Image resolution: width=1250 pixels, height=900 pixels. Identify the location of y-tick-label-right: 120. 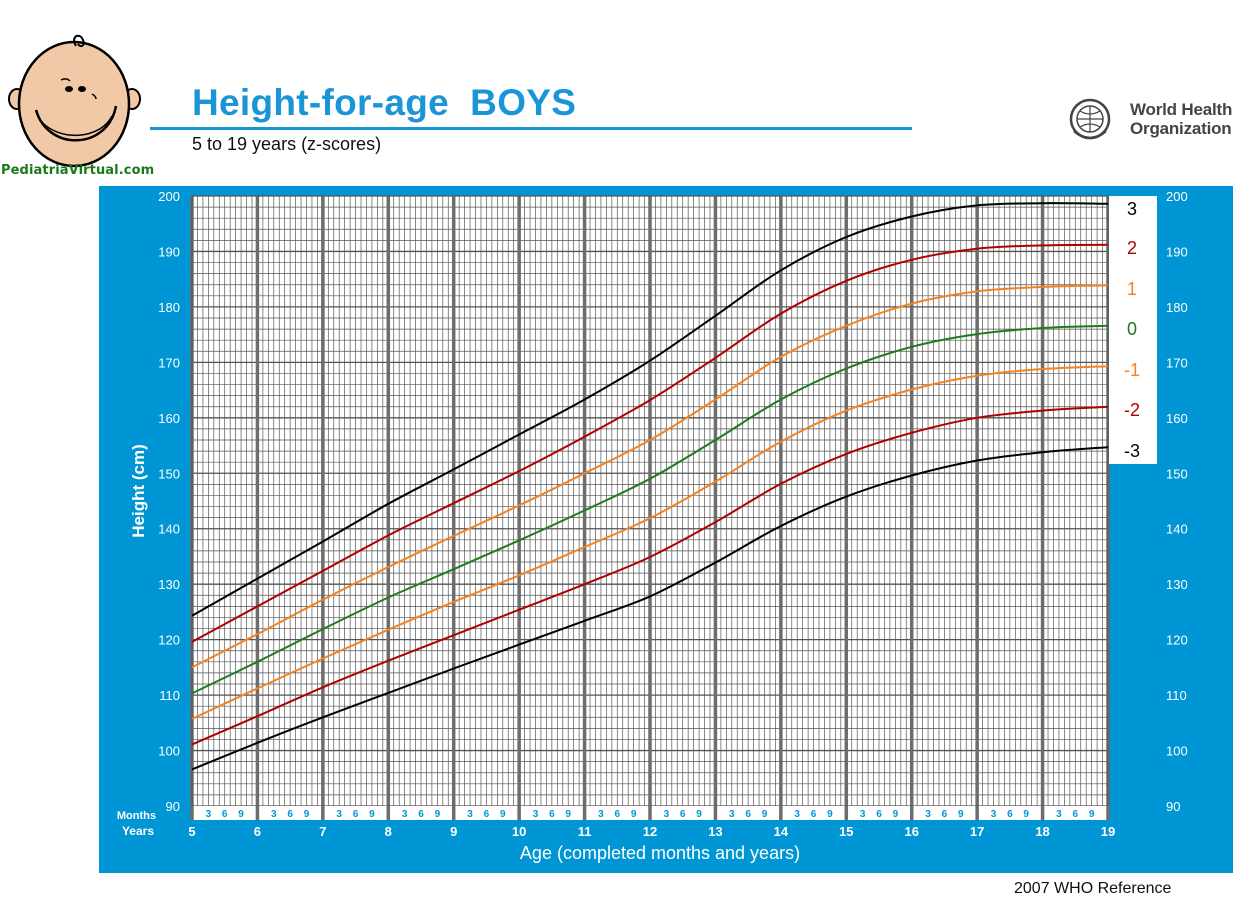
(1177, 640).